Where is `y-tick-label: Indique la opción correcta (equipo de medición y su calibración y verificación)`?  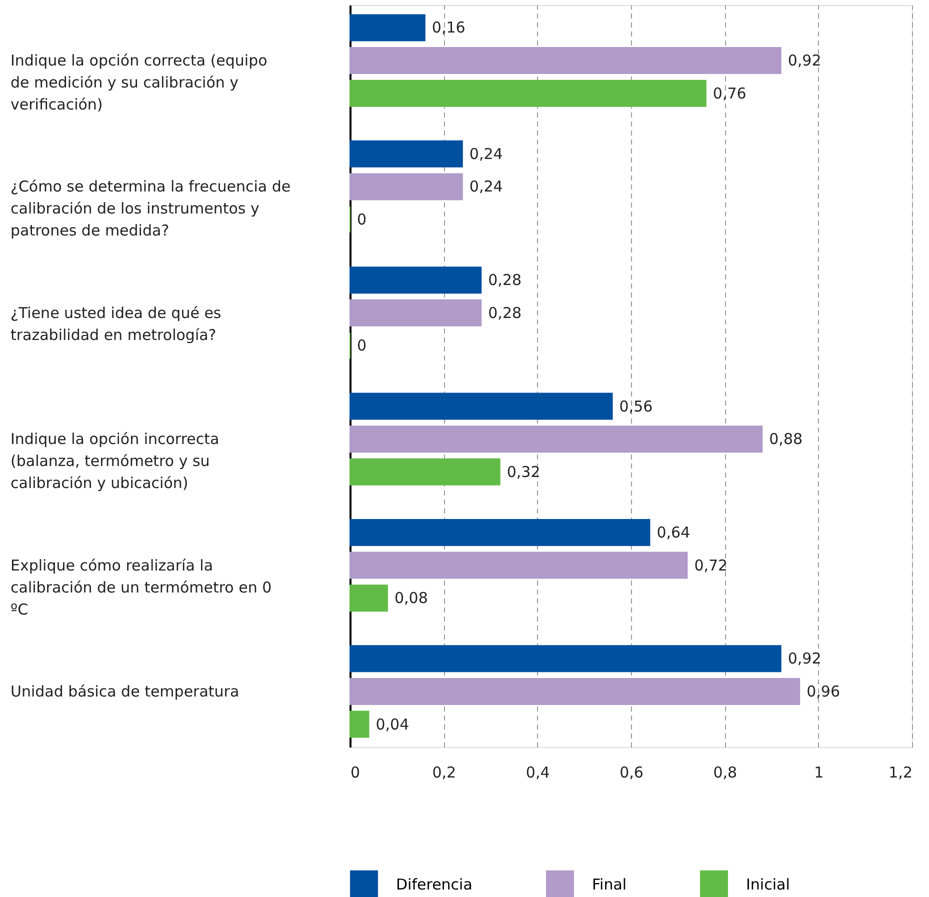 y-tick-label: Indique la opción correcta (equipo de medición y su calibración y verificación) is located at coordinates (139, 83).